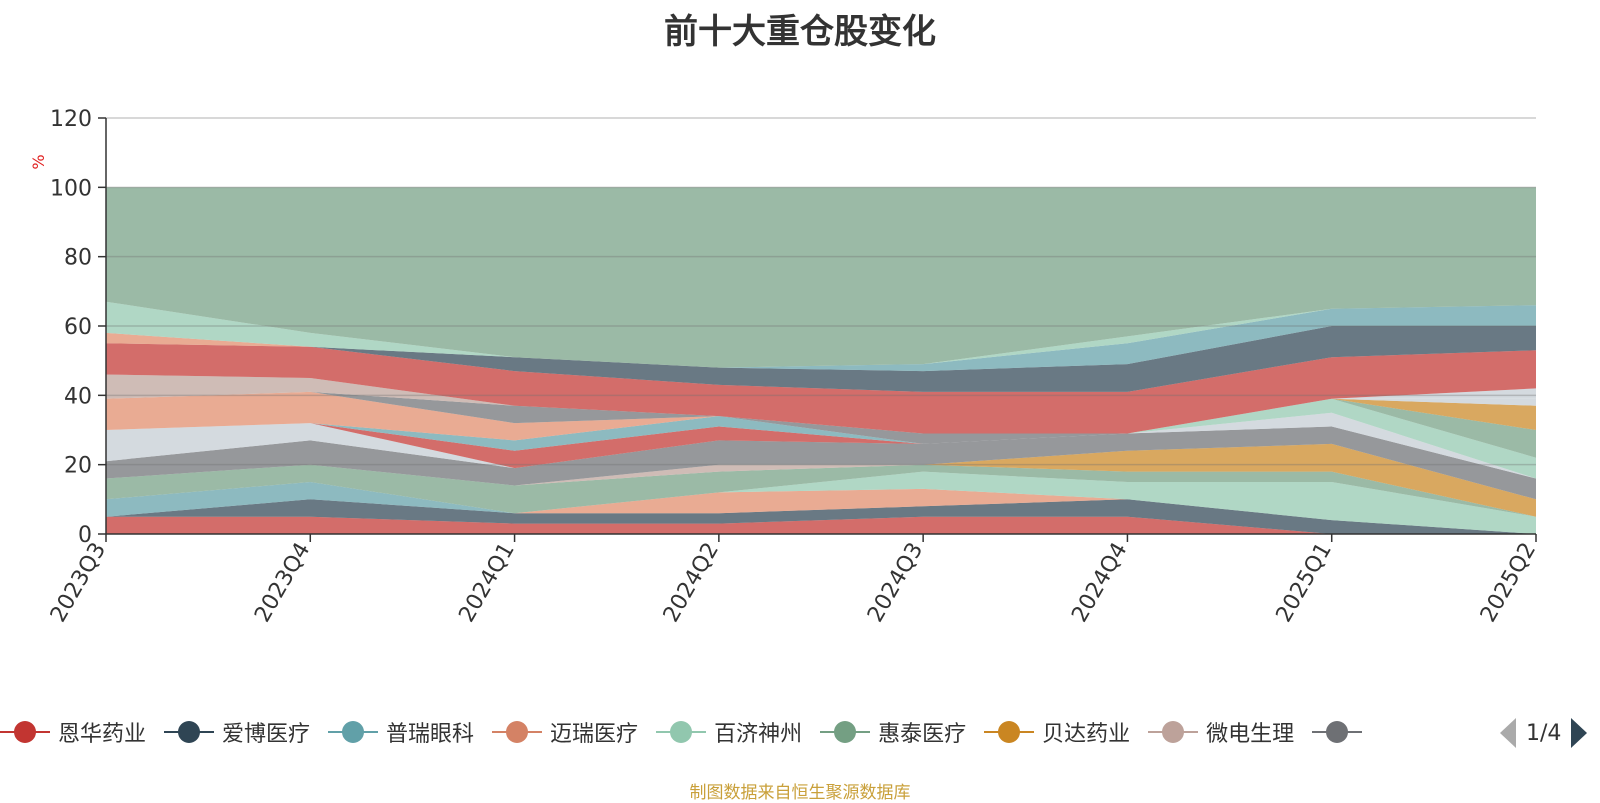  What do you see at coordinates (78, 258) in the screenshot?
I see `y-tick-label: 80` at bounding box center [78, 258].